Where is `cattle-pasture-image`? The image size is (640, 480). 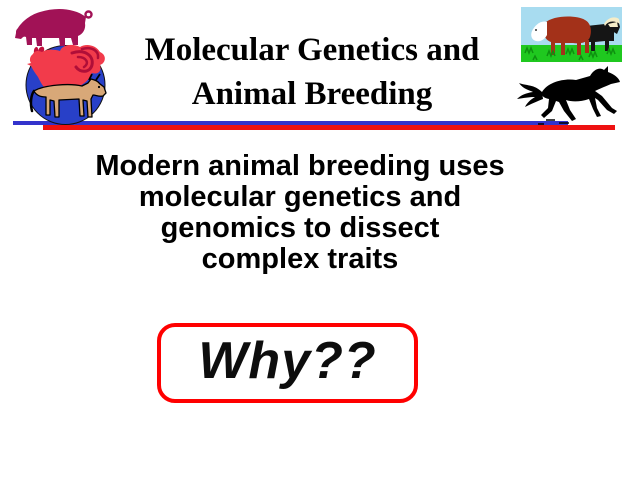
cattle-pasture-image is located at coordinates (571, 34).